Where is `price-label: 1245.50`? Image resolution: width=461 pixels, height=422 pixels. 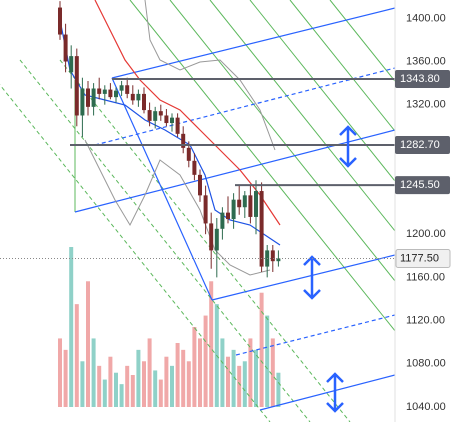
price-label: 1245.50 is located at coordinates (420, 185).